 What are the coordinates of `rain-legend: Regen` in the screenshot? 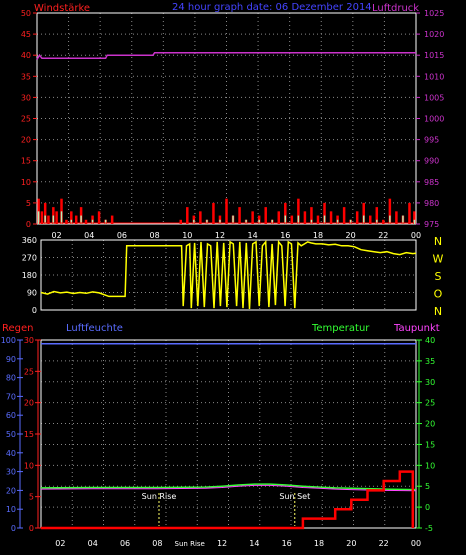 It's located at (18, 328).